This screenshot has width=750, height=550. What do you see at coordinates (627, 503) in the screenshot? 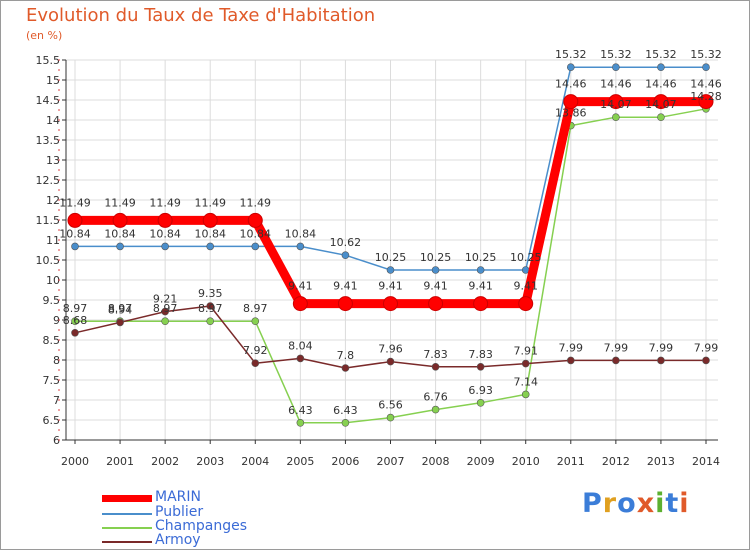
I see `logo-letter: o` at bounding box center [627, 503].